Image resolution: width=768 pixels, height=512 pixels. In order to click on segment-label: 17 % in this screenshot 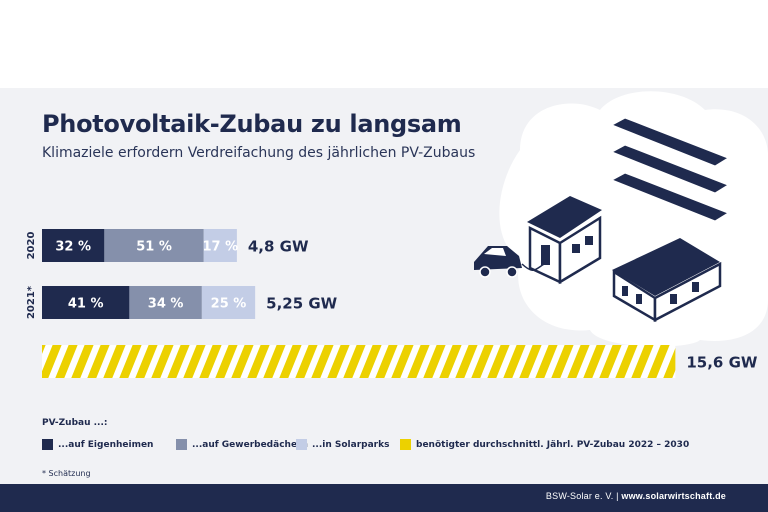, I will do `click(220, 247)`.